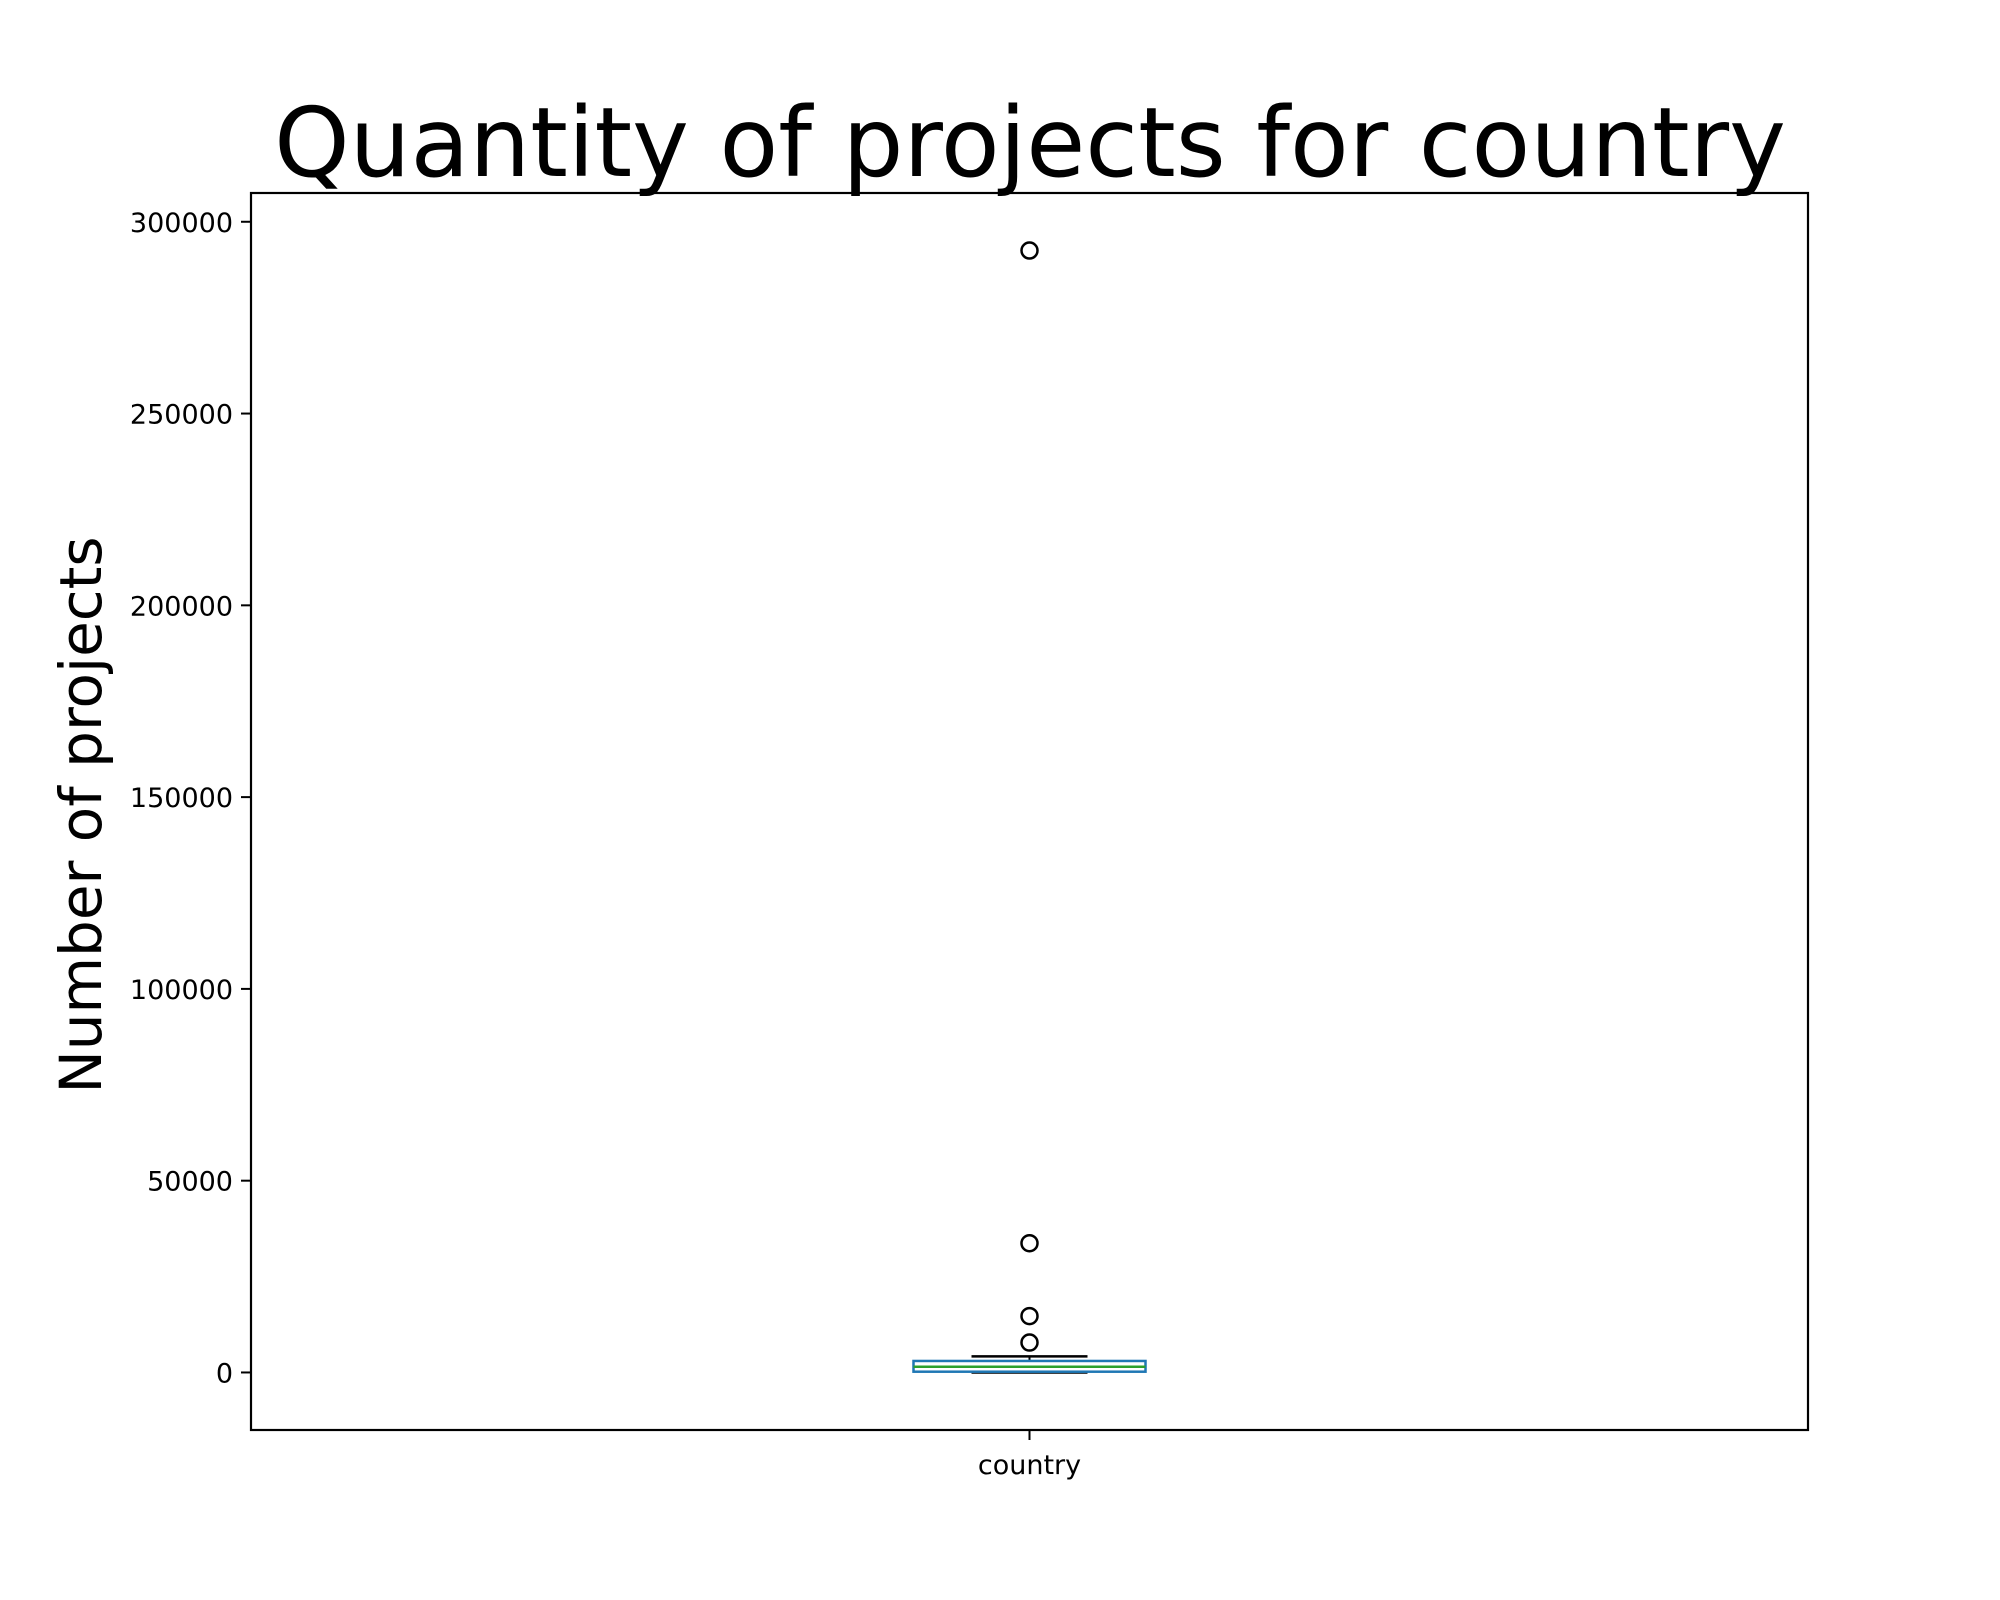  Describe the element at coordinates (1029, 1465) in the screenshot. I see `x-tick-label: country` at that location.